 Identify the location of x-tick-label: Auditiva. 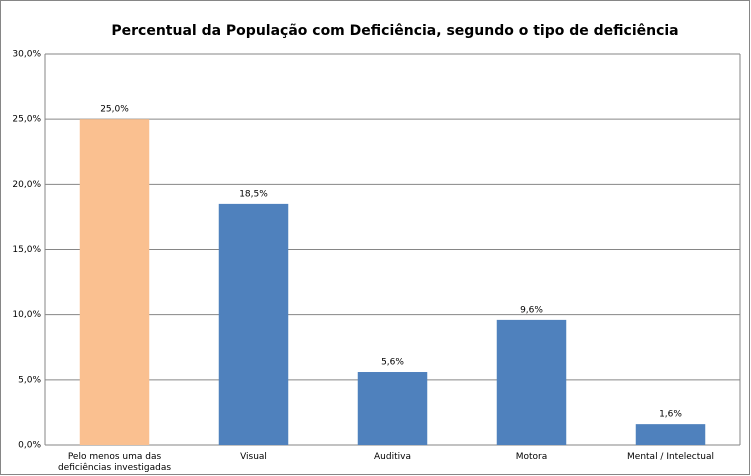
(392, 457).